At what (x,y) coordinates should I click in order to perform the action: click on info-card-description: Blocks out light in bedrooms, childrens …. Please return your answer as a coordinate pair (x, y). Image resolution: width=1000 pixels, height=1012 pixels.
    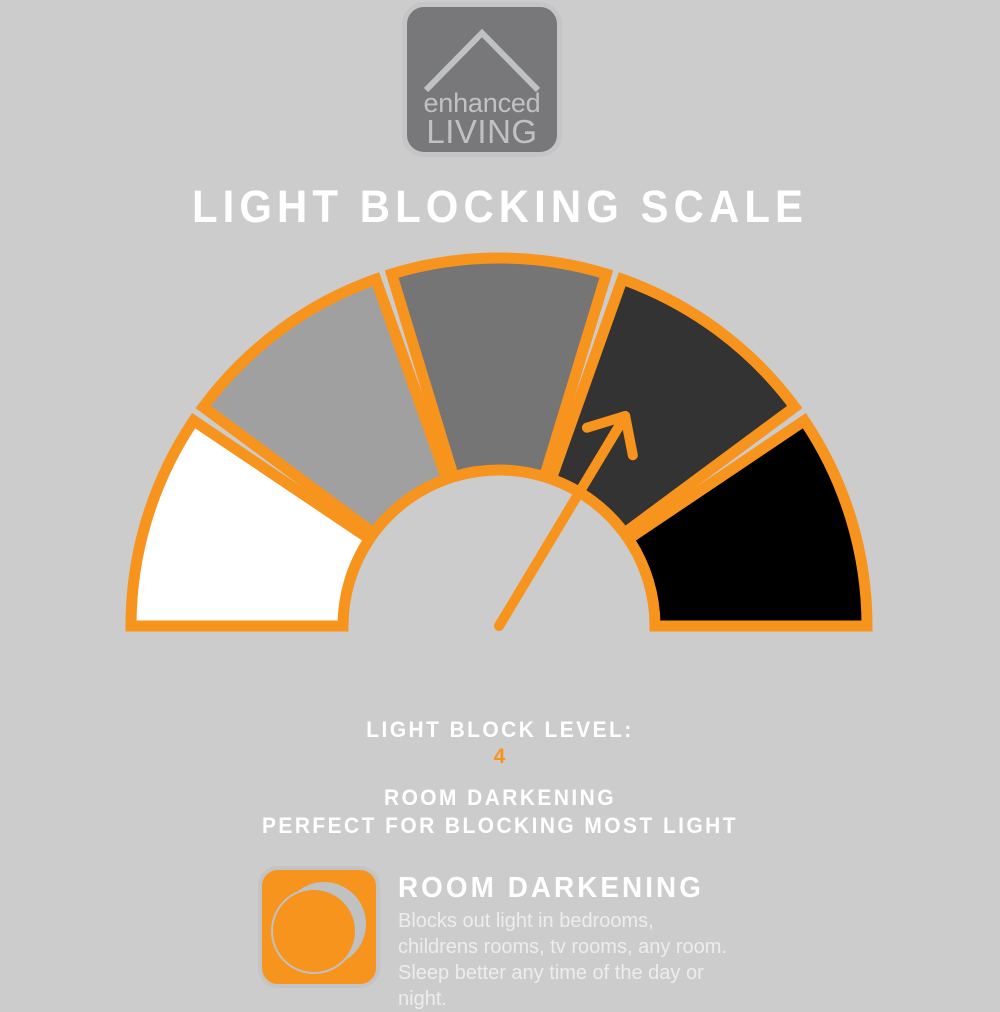
    Looking at the image, I should click on (562, 960).